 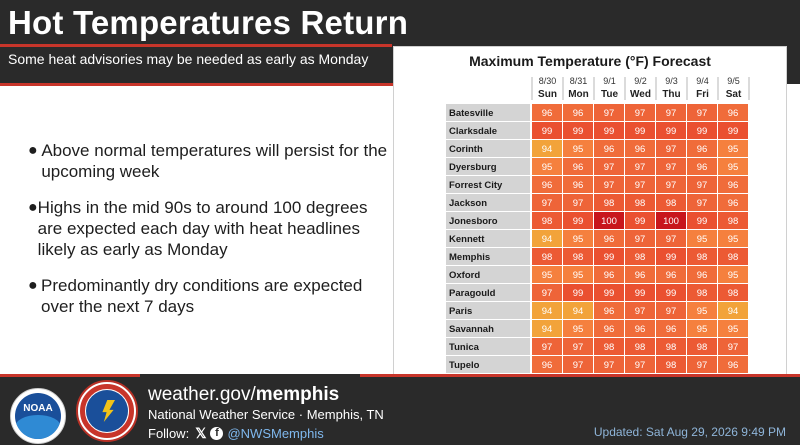 What do you see at coordinates (702, 81) in the screenshot?
I see `column-date-label: 9/4` at bounding box center [702, 81].